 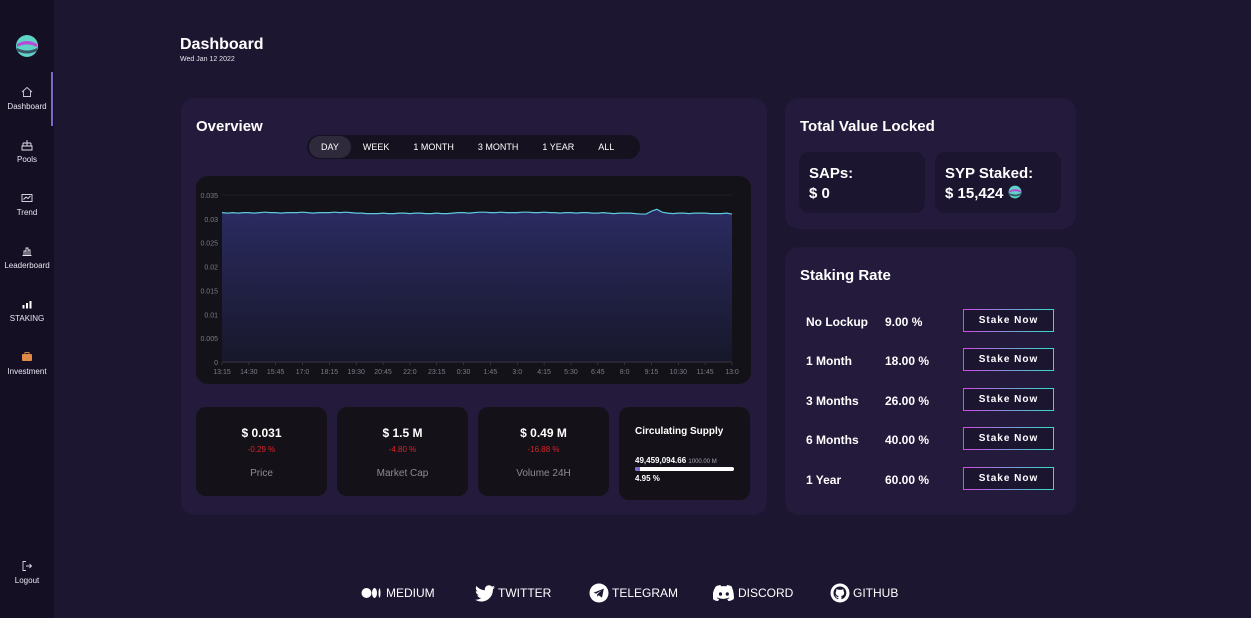 I want to click on sidebar-item-investment: Investment, so click(x=27, y=363).